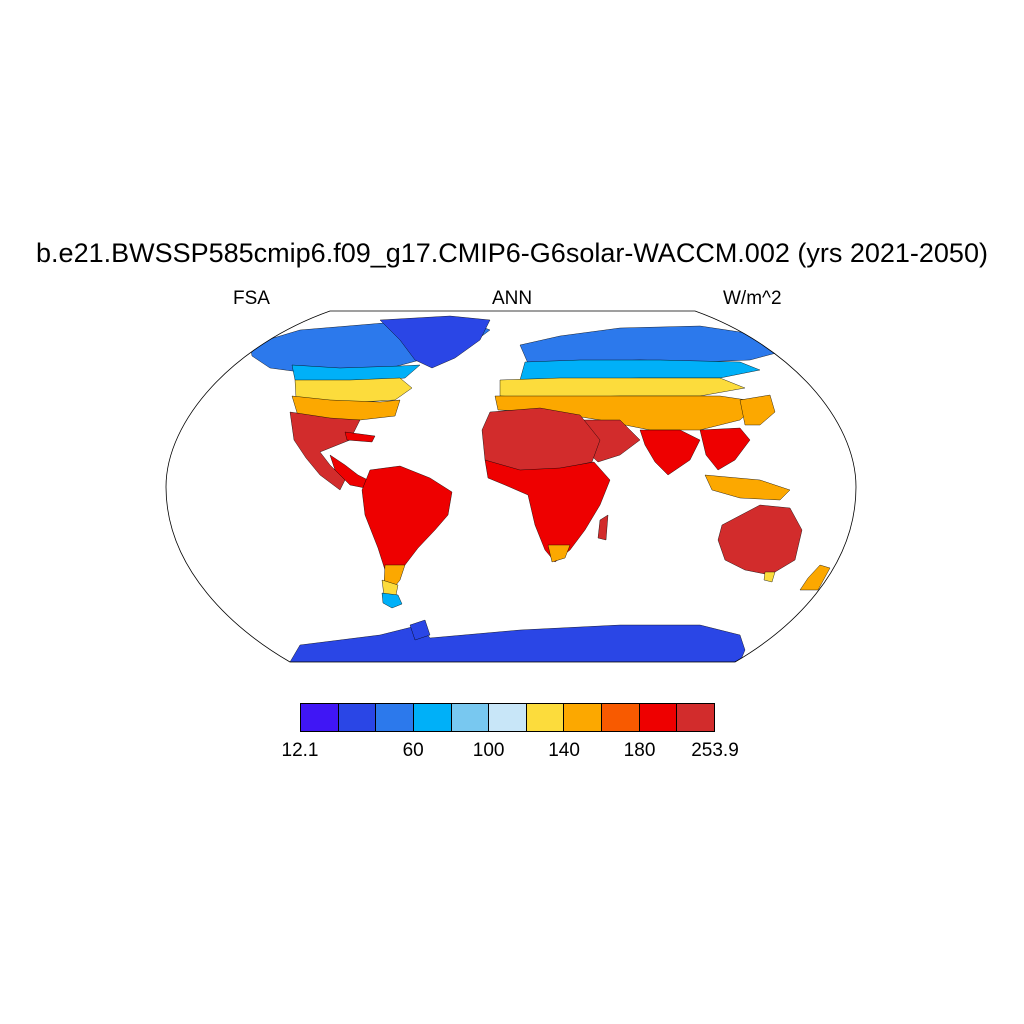  Describe the element at coordinates (815, 577) in the screenshot. I see `new-zealand` at that location.